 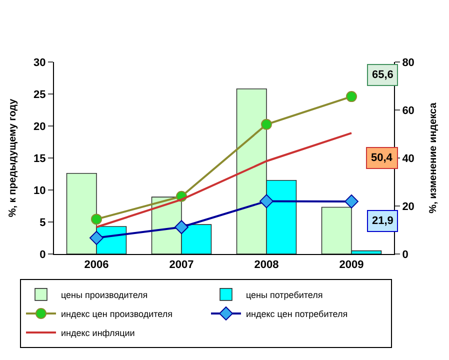 I want to click on y-tick-label: 30, so click(x=40, y=62).